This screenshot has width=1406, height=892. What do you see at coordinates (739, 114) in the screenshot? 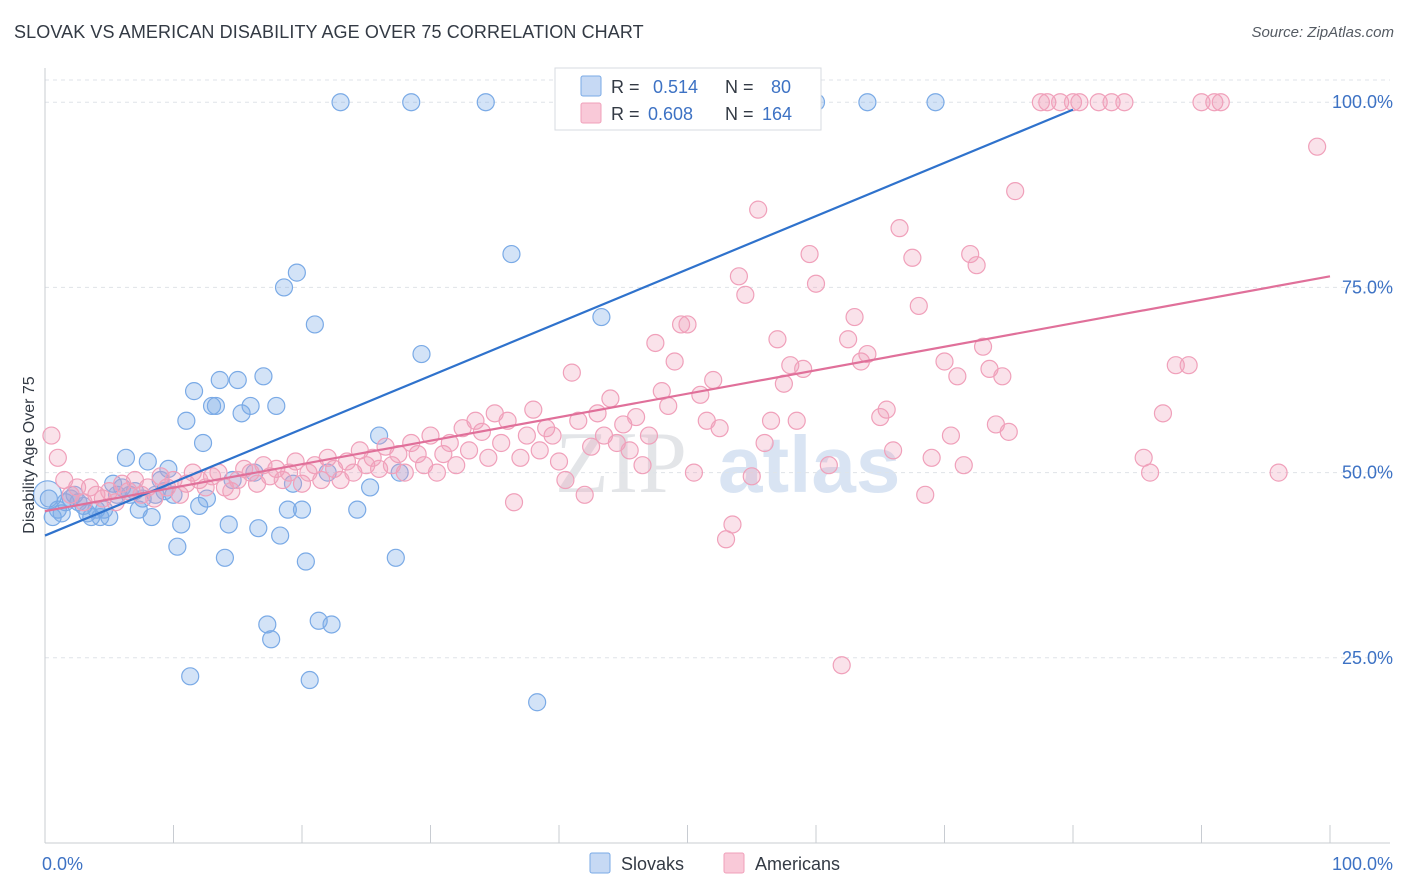
I see `legend-n-label-americans: N =` at bounding box center [739, 114].